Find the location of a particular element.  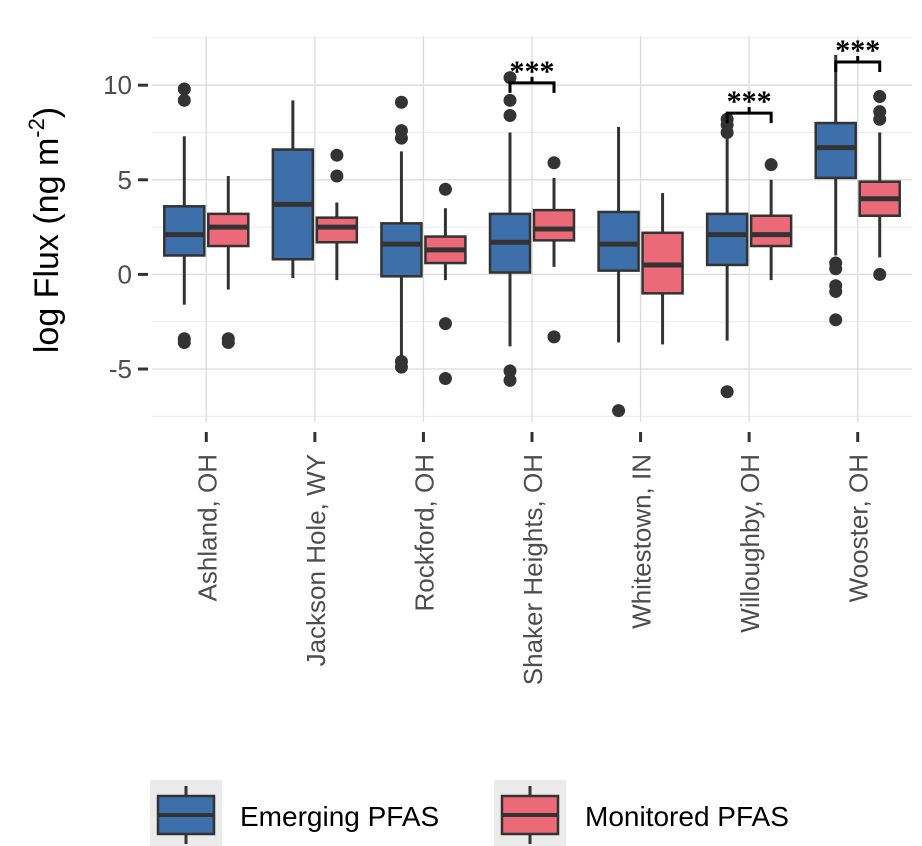

legend-item-emerging: Emerging PFAS is located at coordinates (294, 813).